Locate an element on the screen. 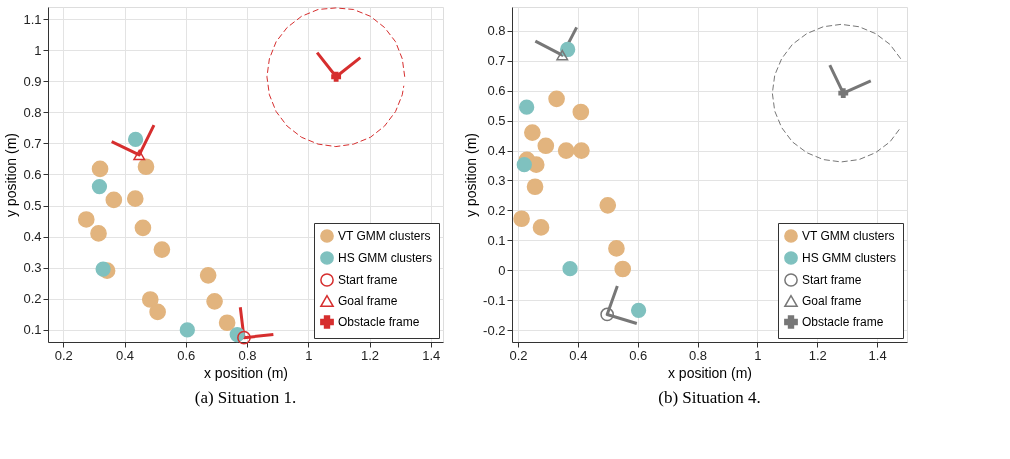 This screenshot has height=459, width=1010. y-tick-label: -0.2 is located at coordinates (494, 330).